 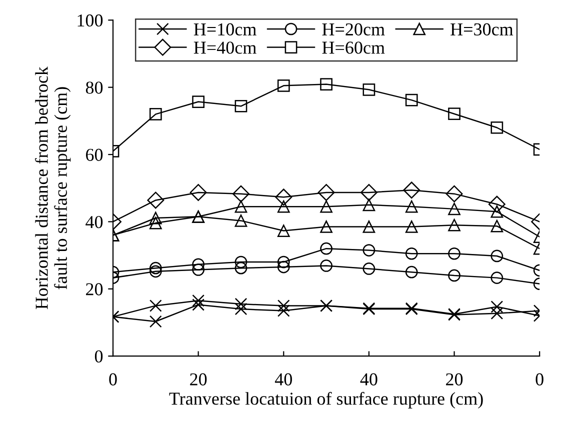 I want to click on y-tick-label: 20, so click(x=94, y=289).